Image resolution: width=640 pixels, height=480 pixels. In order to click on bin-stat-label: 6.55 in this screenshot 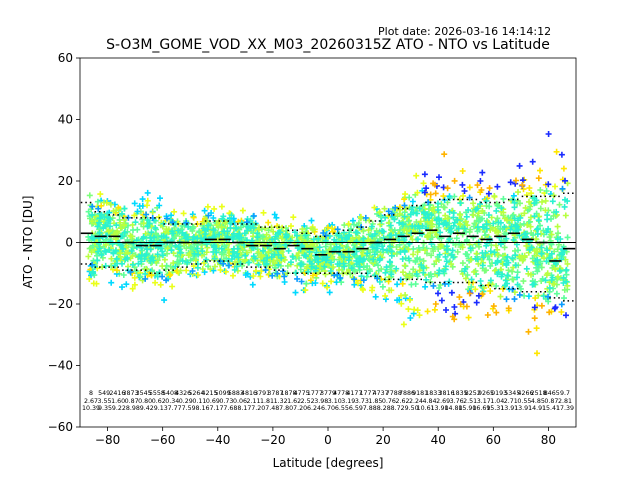, I will do `click(342, 408)`.